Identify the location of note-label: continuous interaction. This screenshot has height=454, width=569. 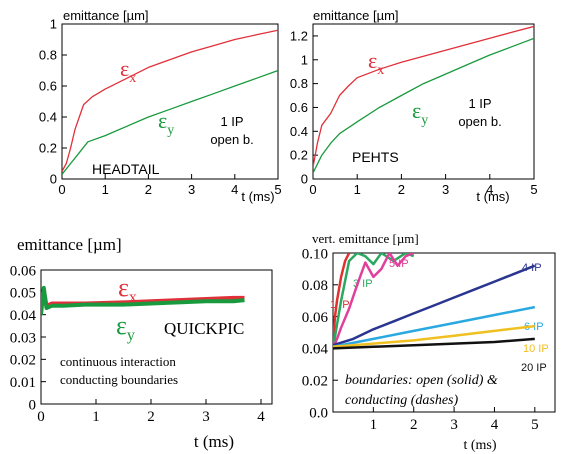
(118, 361).